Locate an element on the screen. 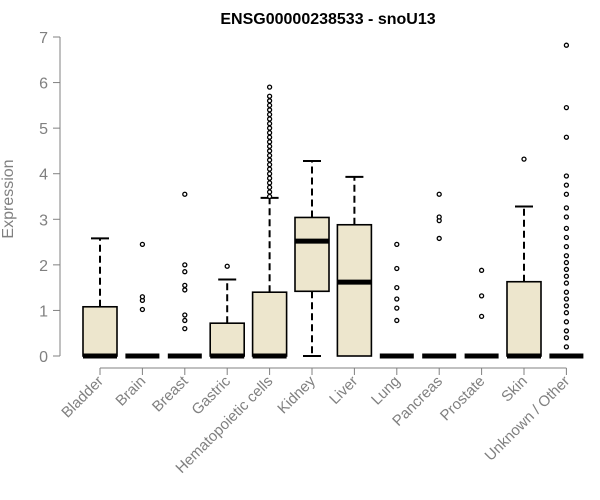 This screenshot has width=600, height=500. y-axis-label: Expression is located at coordinates (8, 198).